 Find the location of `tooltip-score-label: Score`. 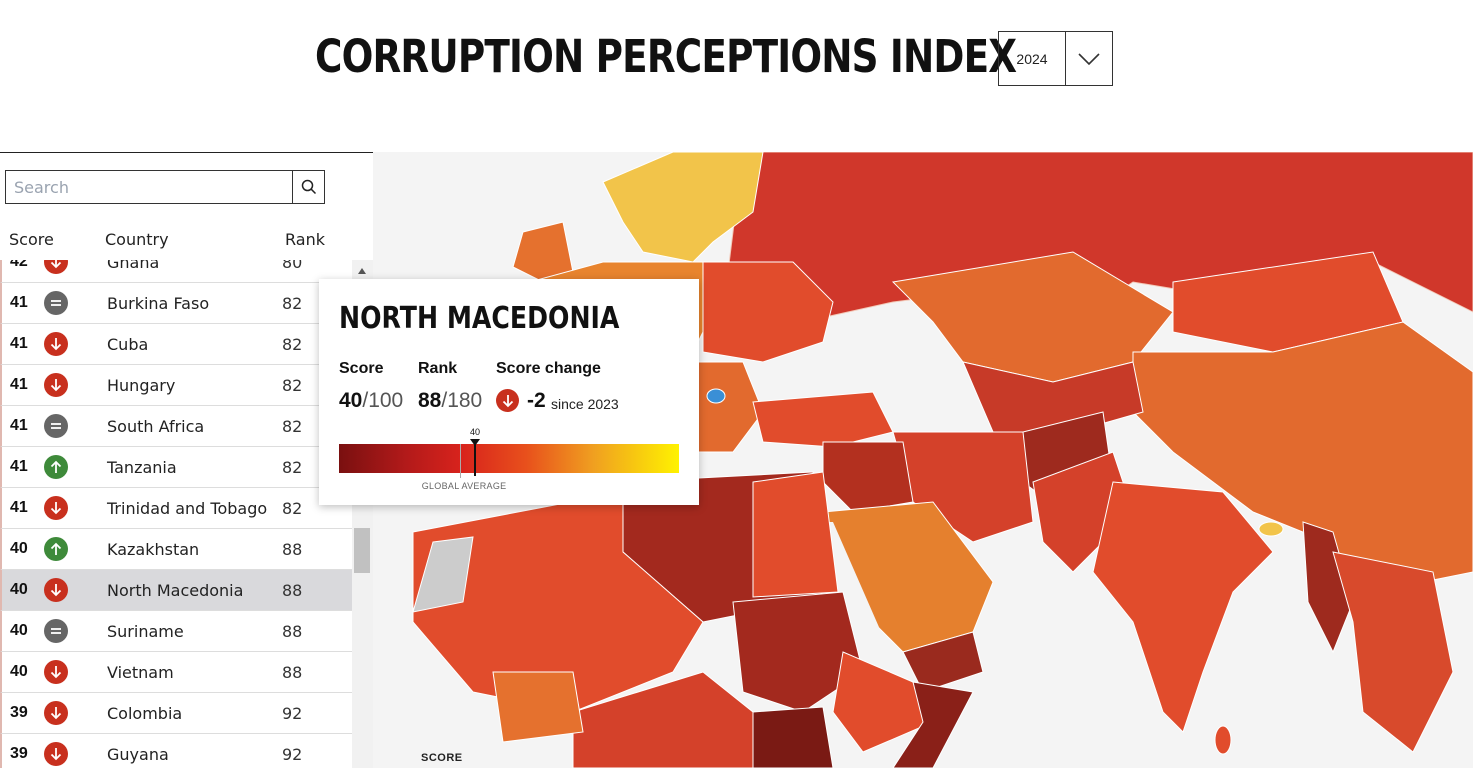

tooltip-score-label: Score is located at coordinates (361, 368).